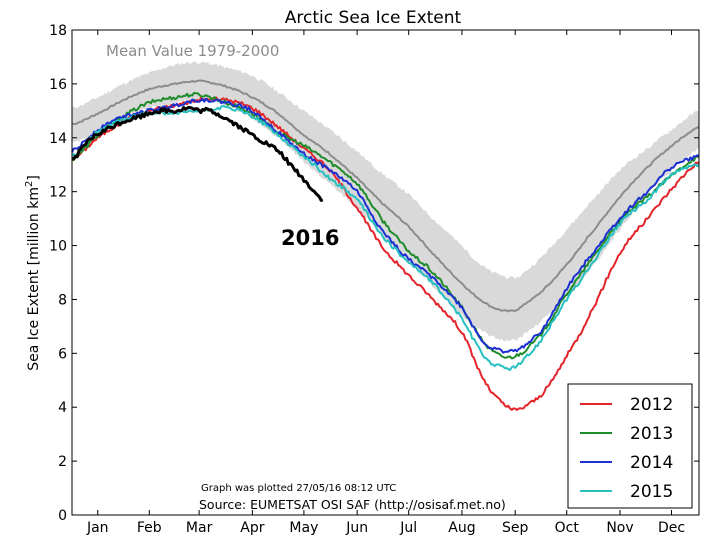  What do you see at coordinates (619, 528) in the screenshot?
I see `x-tick-label-nov: Nov` at bounding box center [619, 528].